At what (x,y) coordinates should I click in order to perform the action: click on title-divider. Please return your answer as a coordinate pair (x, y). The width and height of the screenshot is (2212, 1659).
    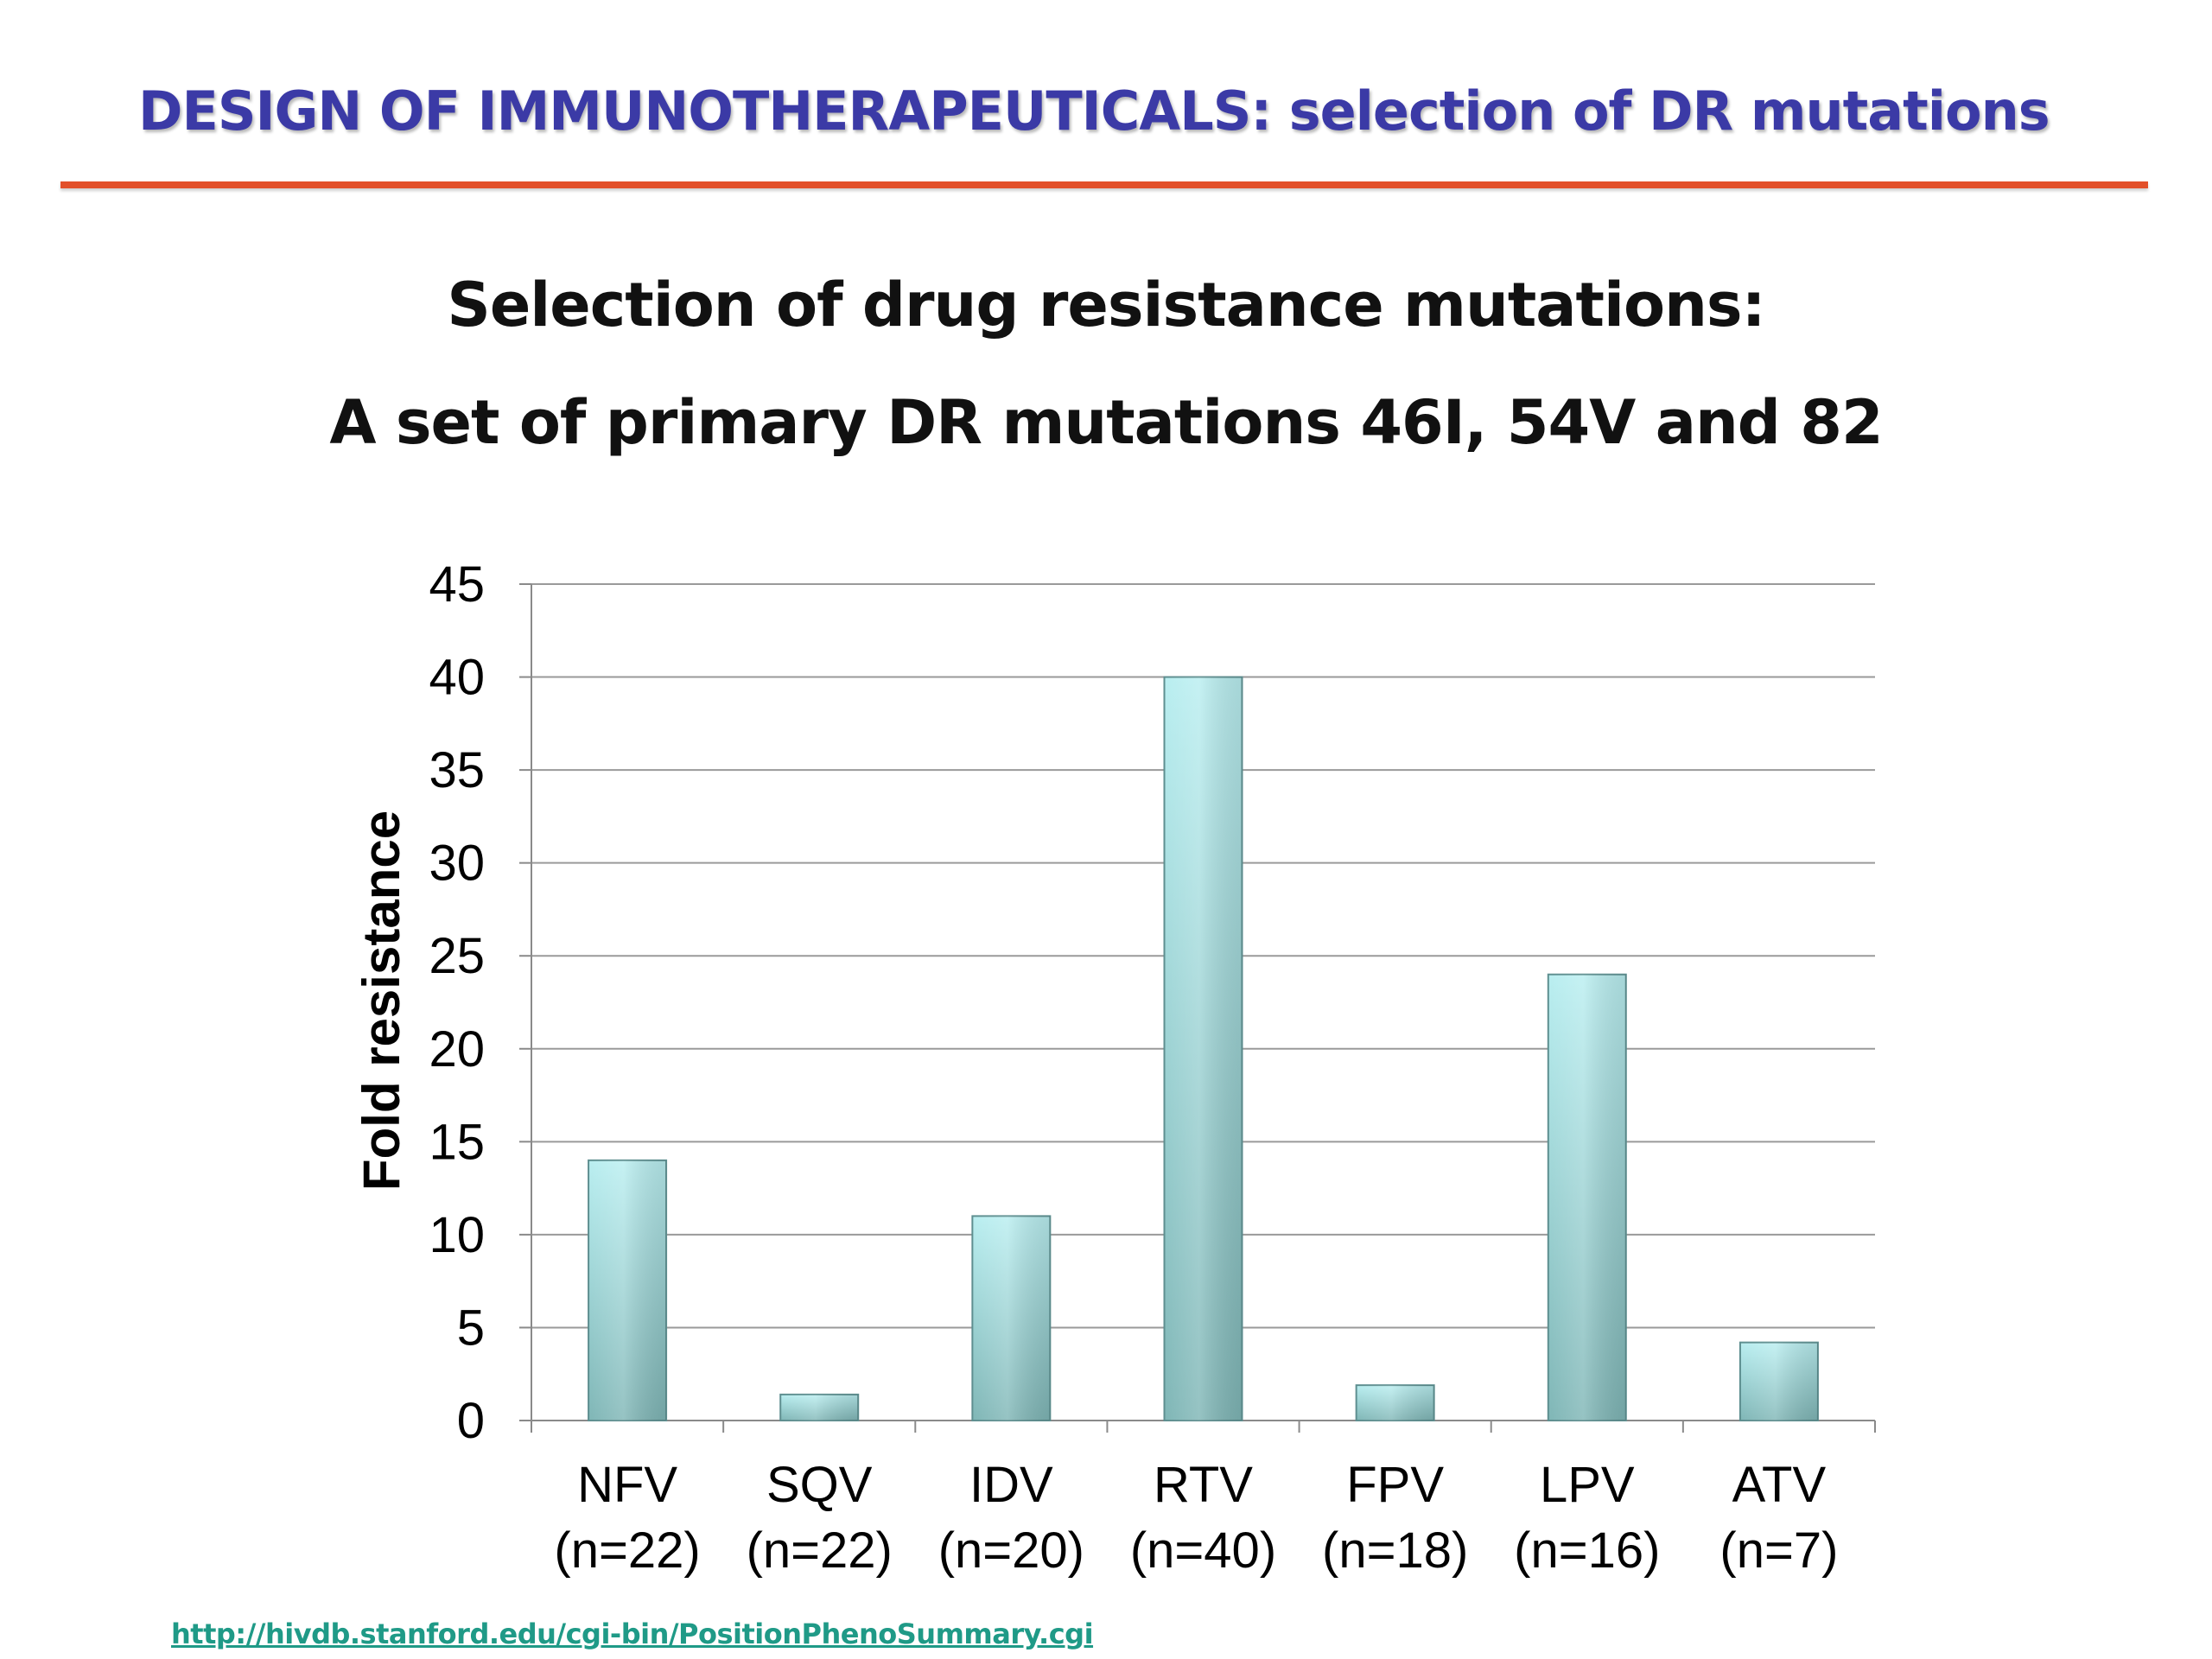
    Looking at the image, I should click on (1104, 184).